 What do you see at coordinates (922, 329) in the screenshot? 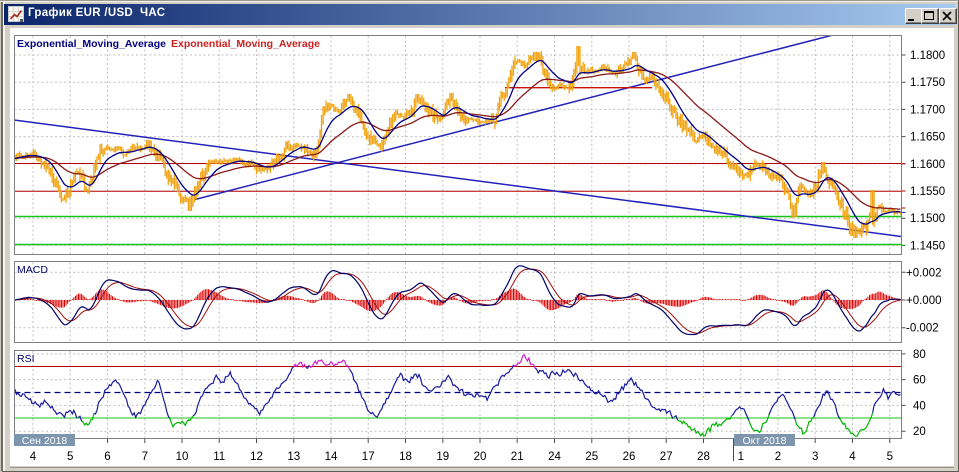
I see `svg-text: -0.002` at bounding box center [922, 329].